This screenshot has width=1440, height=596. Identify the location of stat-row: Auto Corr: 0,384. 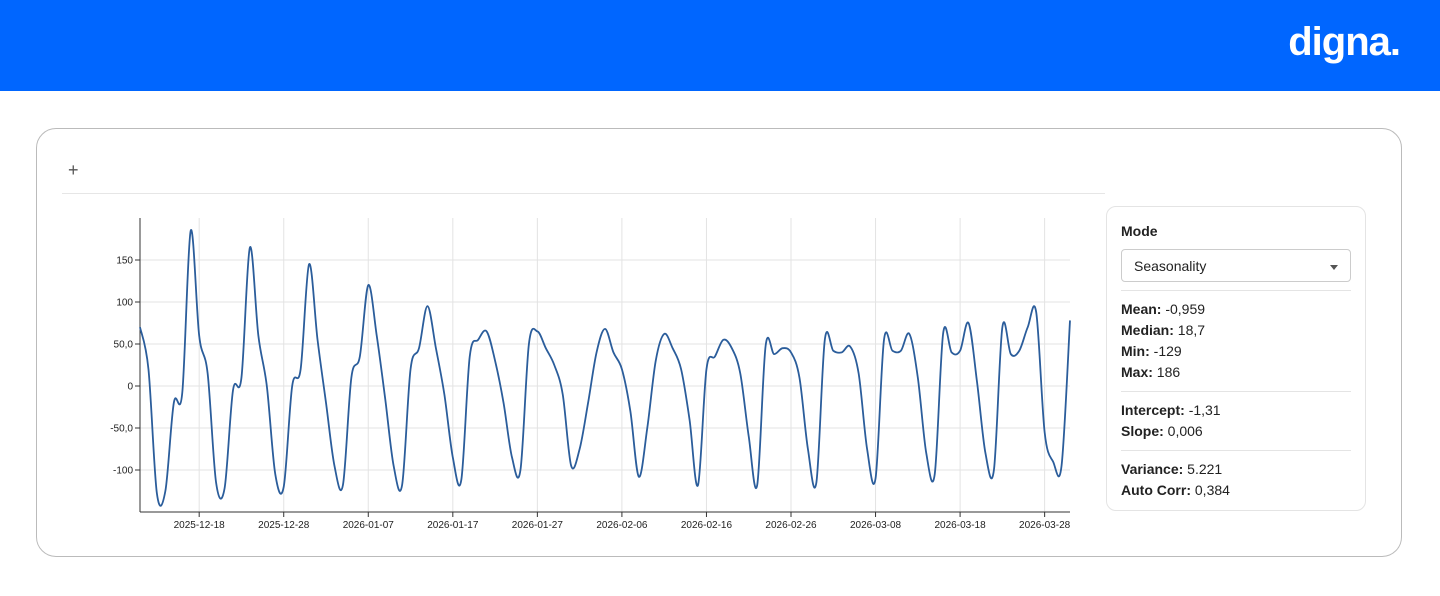
(1236, 490).